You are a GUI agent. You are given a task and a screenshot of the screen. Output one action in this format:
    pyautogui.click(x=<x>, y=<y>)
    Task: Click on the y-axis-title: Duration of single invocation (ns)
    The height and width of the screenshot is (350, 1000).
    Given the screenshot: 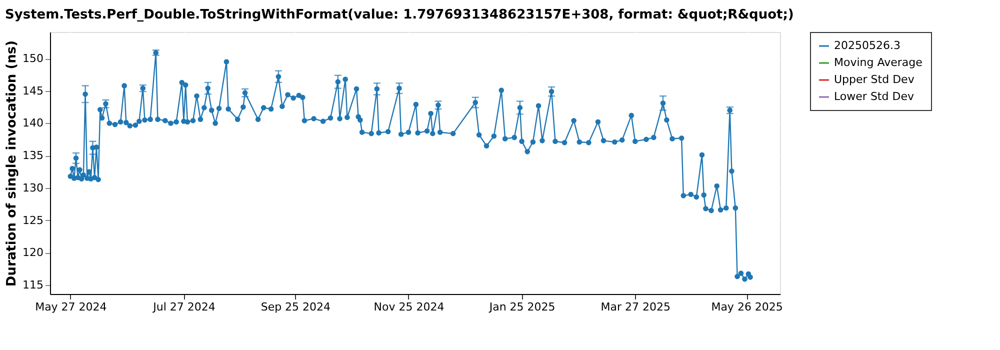 What is the action you would take?
    pyautogui.click(x=12, y=163)
    